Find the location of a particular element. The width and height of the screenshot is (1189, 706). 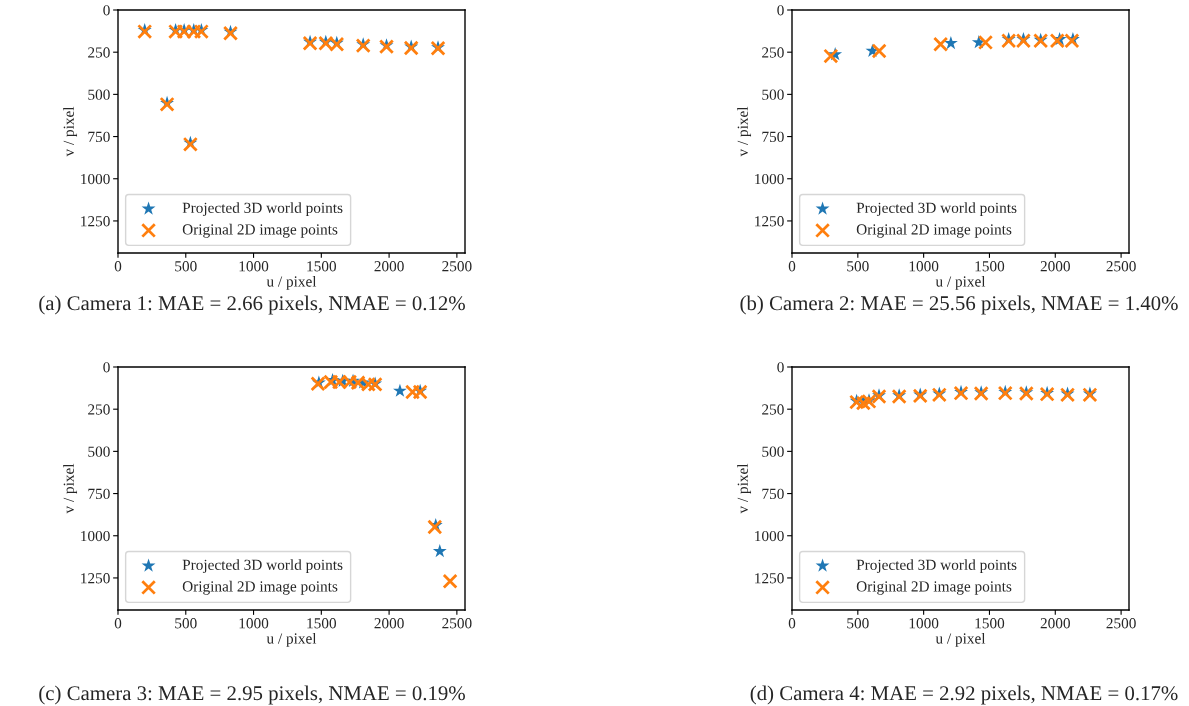

text: (d) Camera 4: MAE = 2.92 pixels, NMAE = 0.17% is located at coordinates (964, 695).